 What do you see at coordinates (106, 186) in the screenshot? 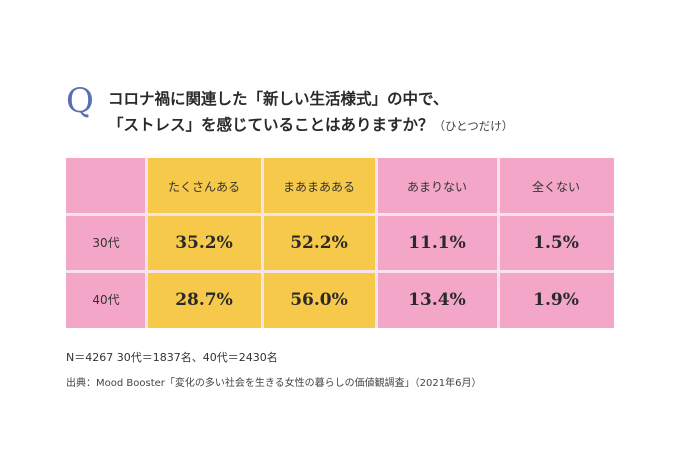
I see `table-corner` at bounding box center [106, 186].